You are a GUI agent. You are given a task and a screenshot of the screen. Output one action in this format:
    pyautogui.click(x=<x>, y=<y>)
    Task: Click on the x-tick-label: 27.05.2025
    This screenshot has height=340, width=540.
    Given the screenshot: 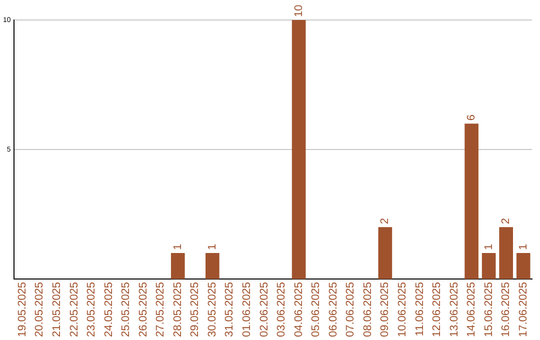 What is the action you would take?
    pyautogui.click(x=160, y=310)
    